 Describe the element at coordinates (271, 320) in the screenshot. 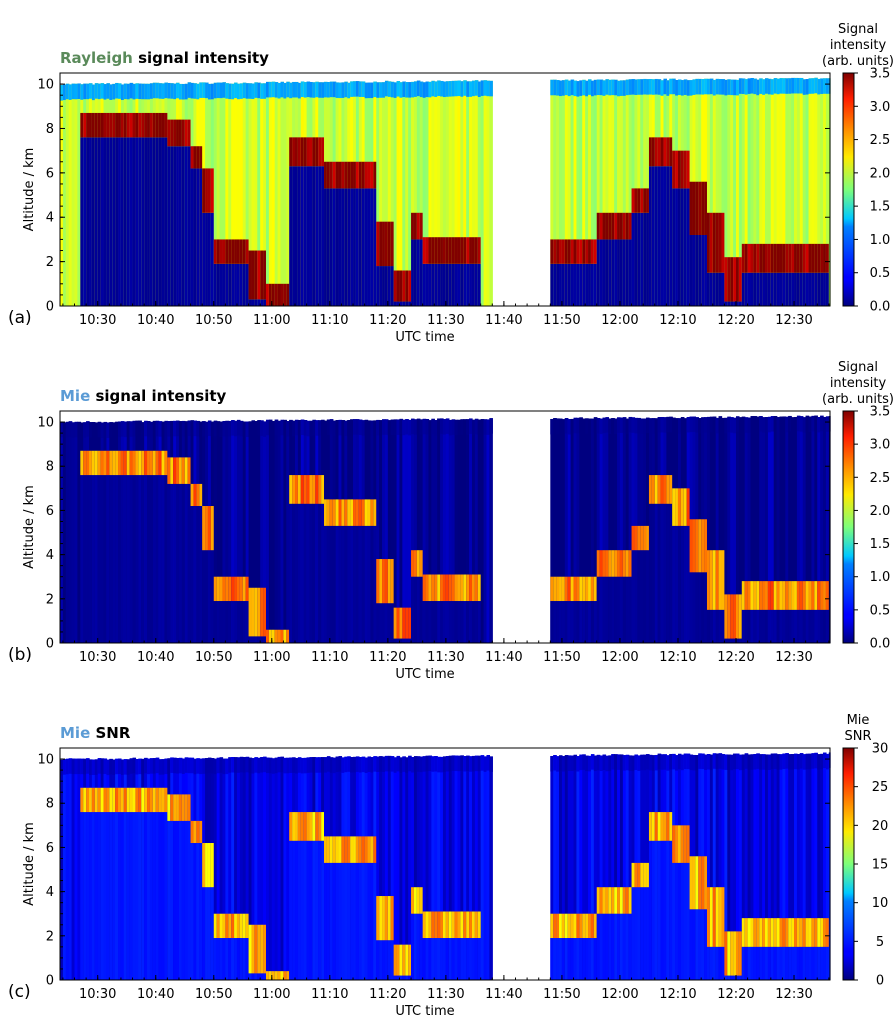

I see `x-tick-label: 11:00` at that location.